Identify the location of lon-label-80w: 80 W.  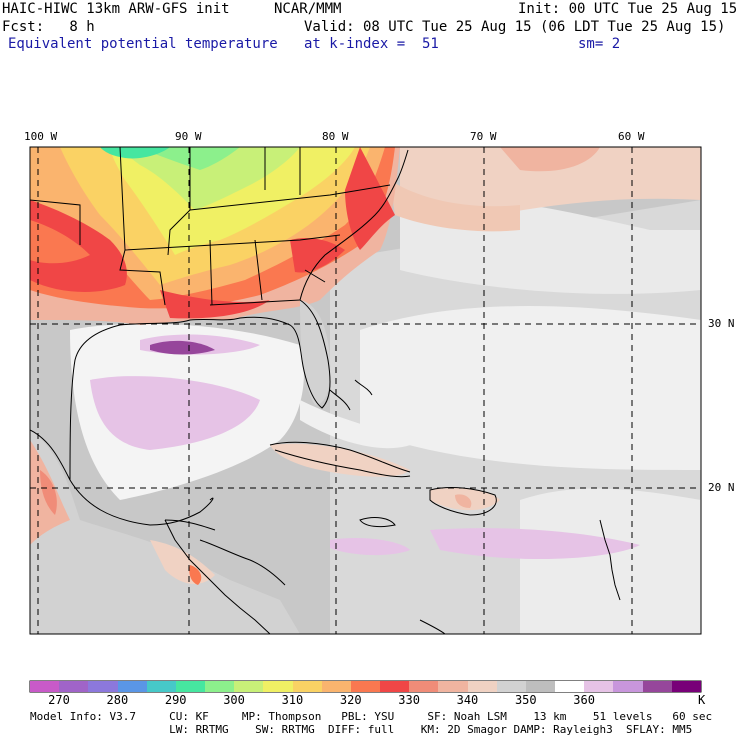
(335, 136).